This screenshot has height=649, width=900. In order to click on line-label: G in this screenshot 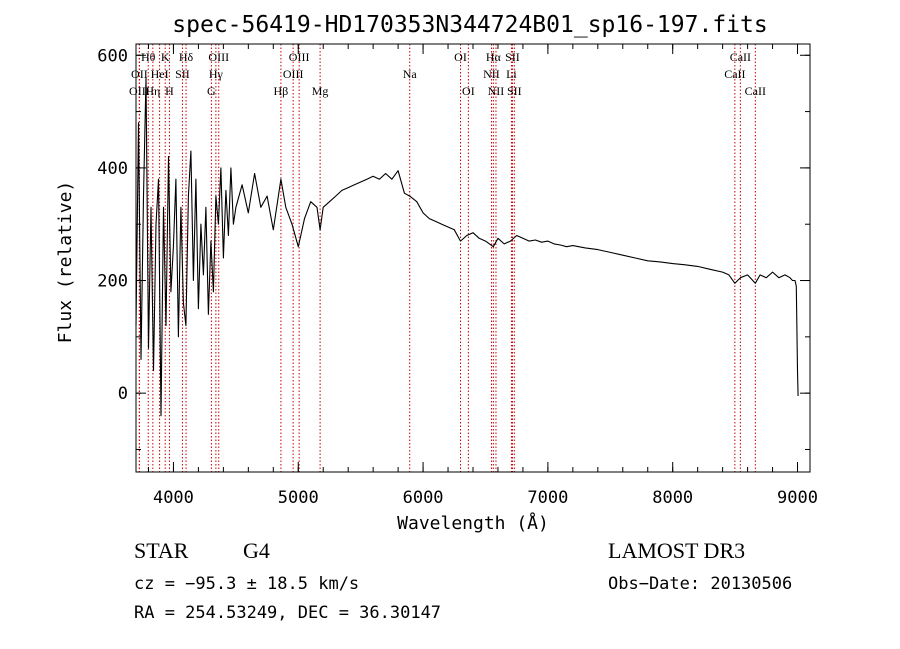, I will do `click(211, 91)`.